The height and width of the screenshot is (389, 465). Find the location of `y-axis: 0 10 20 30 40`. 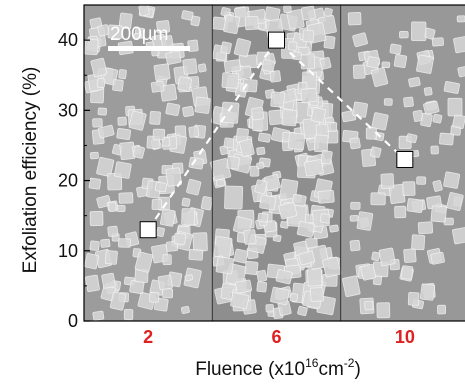

y-axis: 0 10 20 30 40 is located at coordinates (74, 180).